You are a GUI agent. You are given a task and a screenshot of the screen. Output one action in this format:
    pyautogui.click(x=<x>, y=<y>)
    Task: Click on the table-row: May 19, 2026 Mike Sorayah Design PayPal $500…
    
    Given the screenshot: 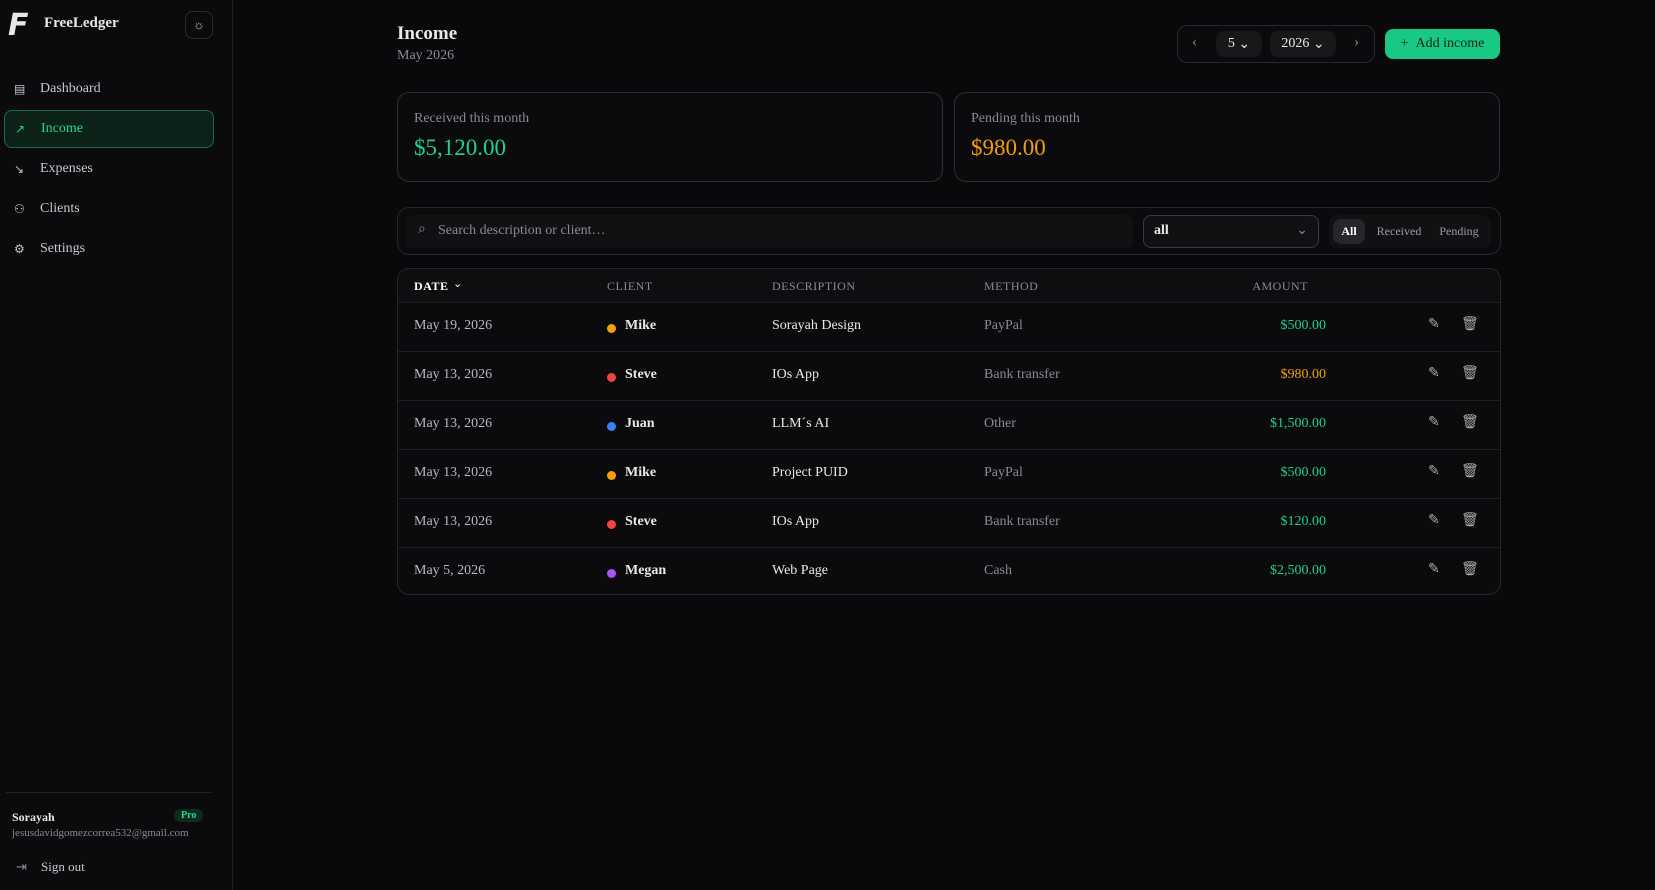 What is the action you would take?
    pyautogui.click(x=949, y=326)
    